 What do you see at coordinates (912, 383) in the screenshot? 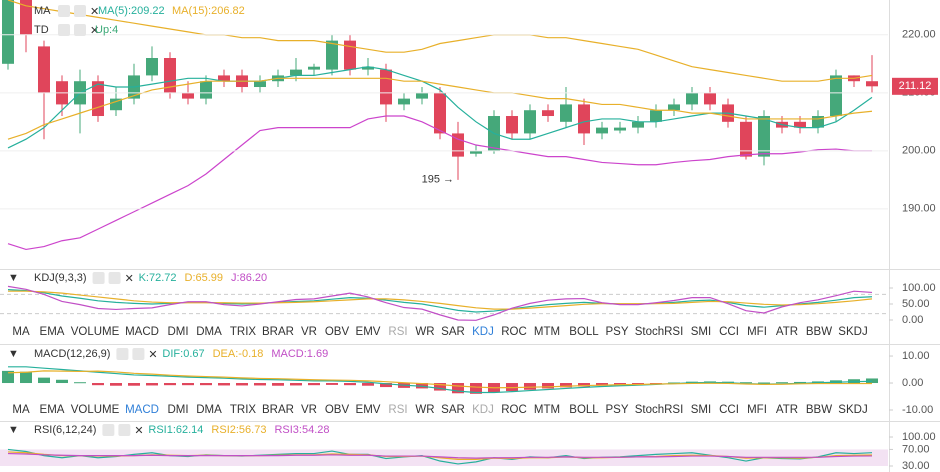
I see `y-tick-label: 0.00` at bounding box center [912, 383].